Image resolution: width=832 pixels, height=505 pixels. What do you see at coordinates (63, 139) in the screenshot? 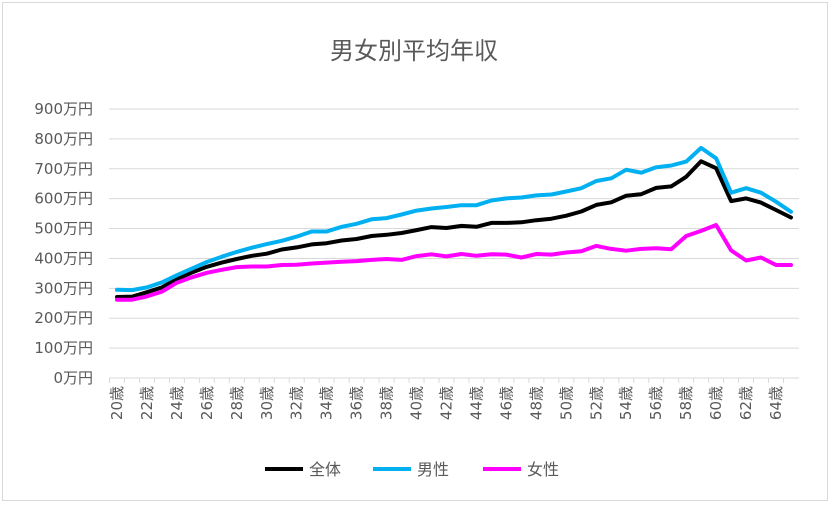
I see `y-tick-label: 800万円` at bounding box center [63, 139].